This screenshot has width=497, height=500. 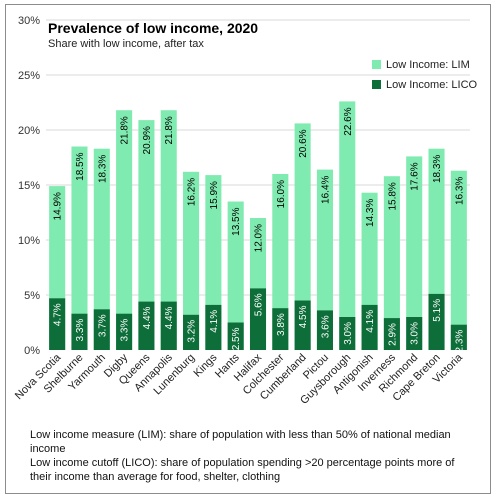 I want to click on lim-value-label: 15.9%, so click(x=214, y=195).